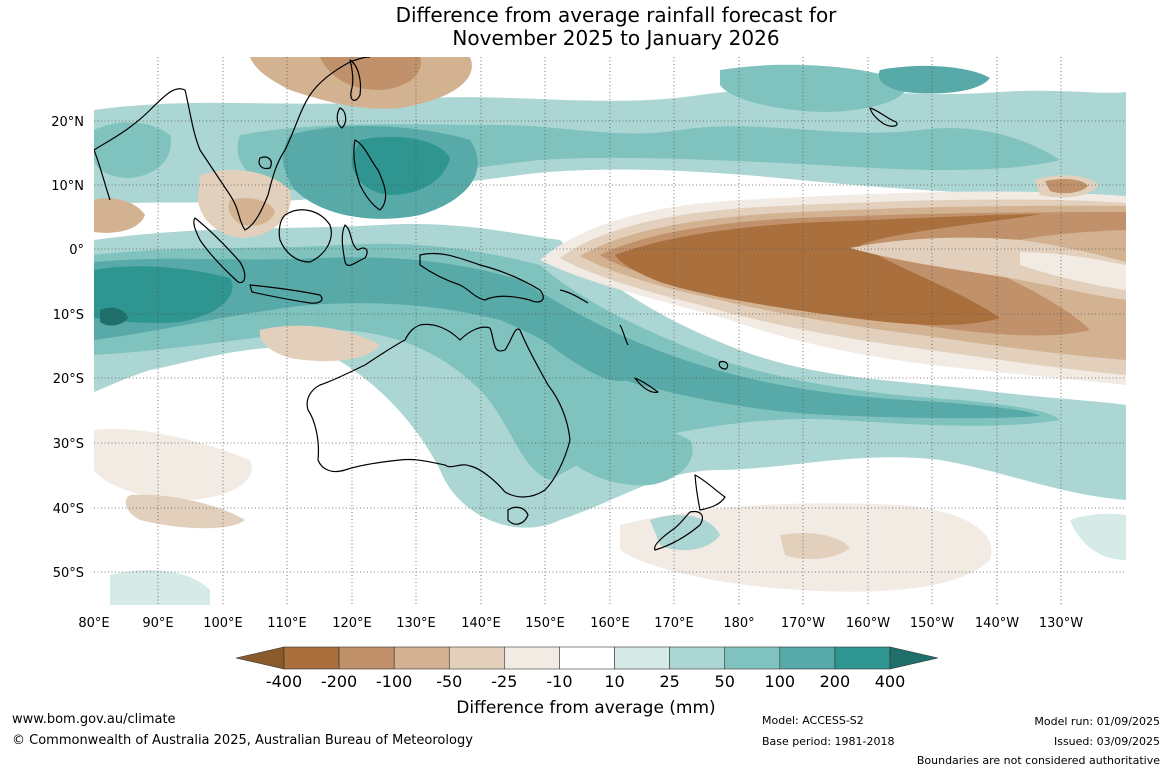  What do you see at coordinates (232, 144) in the screenshot?
I see `asia-mainland-coastline` at bounding box center [232, 144].